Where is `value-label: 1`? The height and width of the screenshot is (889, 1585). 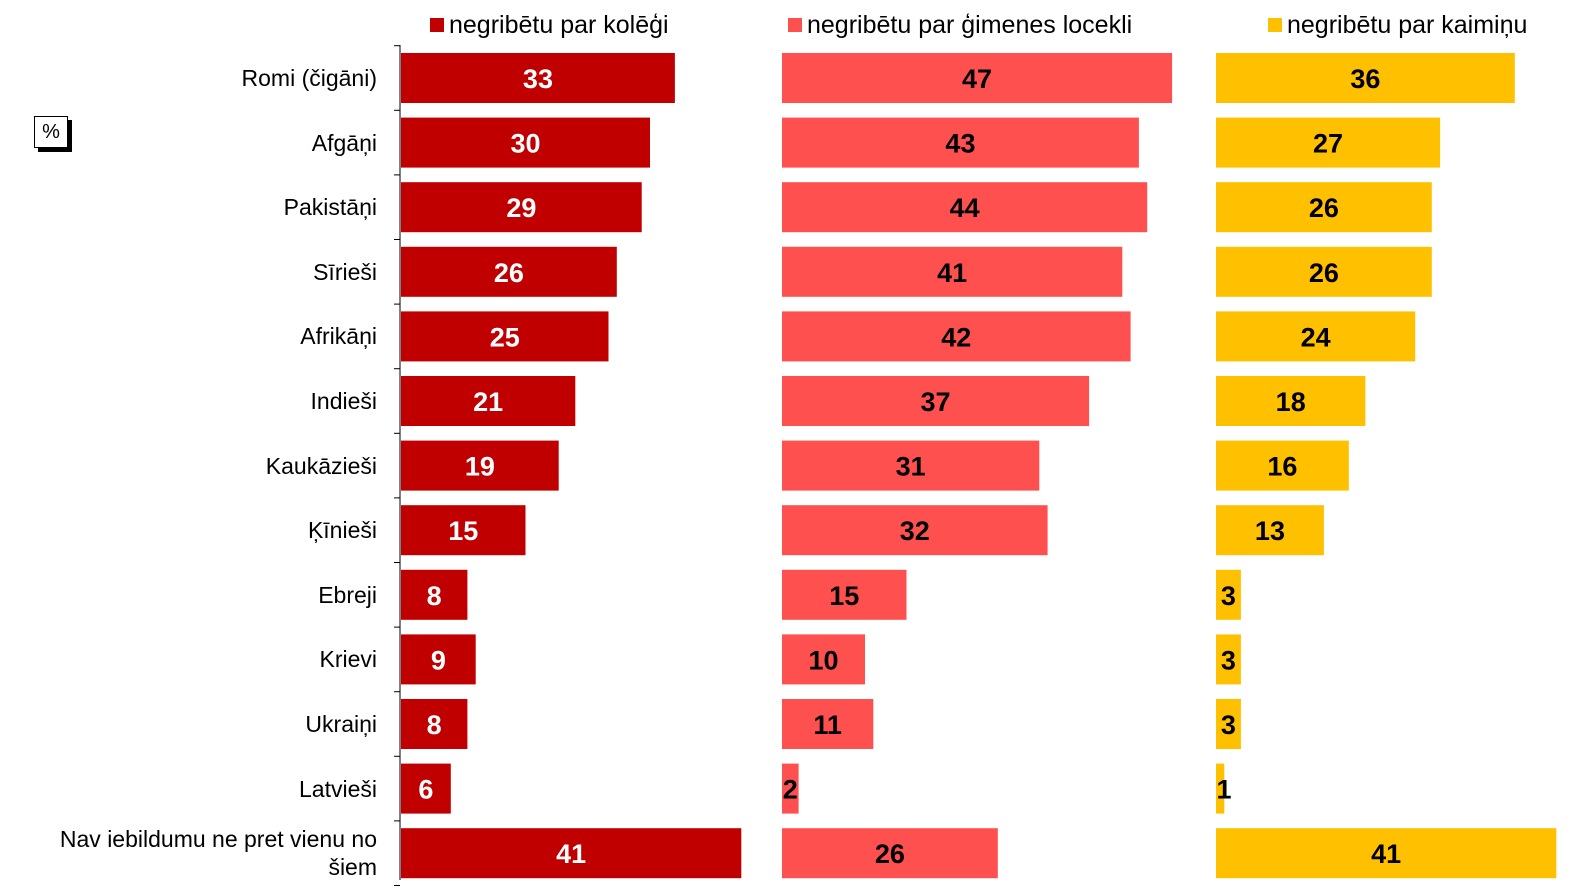 value-label: 1 is located at coordinates (1223, 790).